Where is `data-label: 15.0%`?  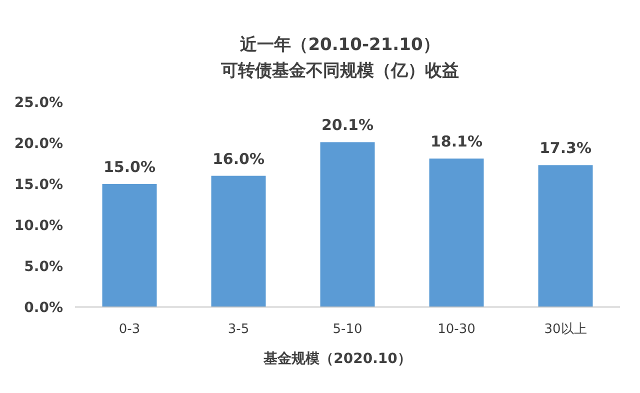 data-label: 15.0% is located at coordinates (129, 167).